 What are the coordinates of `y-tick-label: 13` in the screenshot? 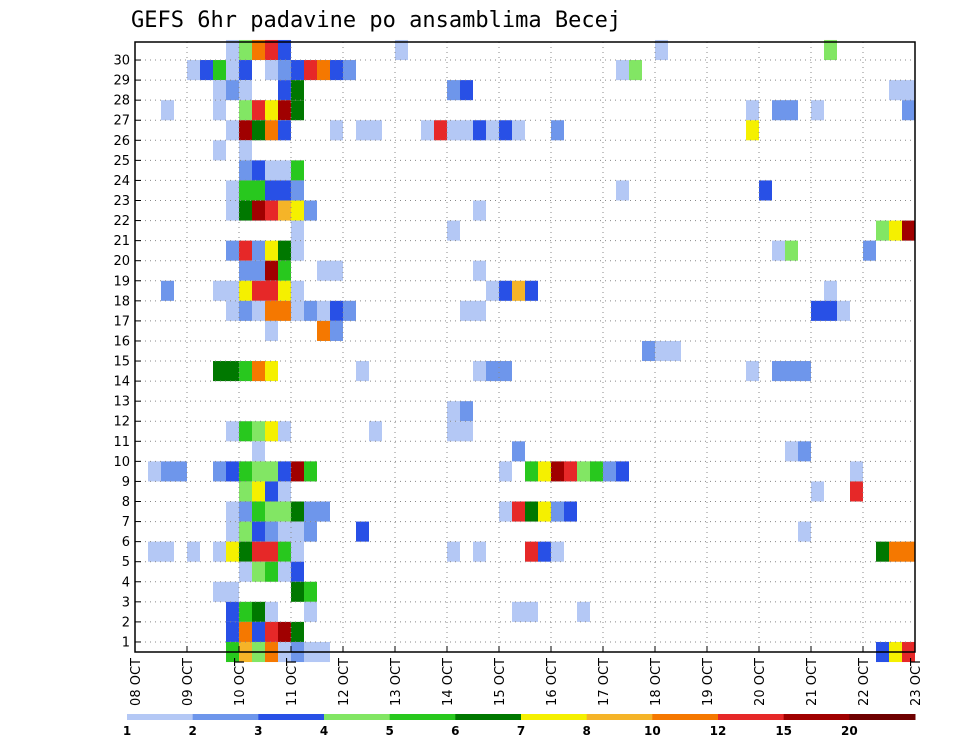 It's located at (121, 402).